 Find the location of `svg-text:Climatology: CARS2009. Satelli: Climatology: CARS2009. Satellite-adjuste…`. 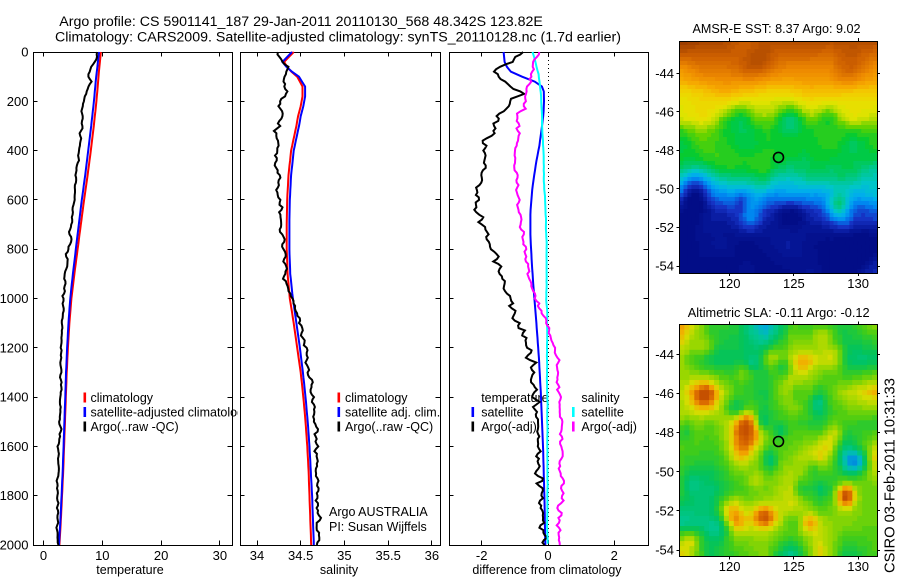

svg-text:Climatology: CARS2009. Satelli: Climatology: CARS2009. Satellite-adjuste… is located at coordinates (338, 38).